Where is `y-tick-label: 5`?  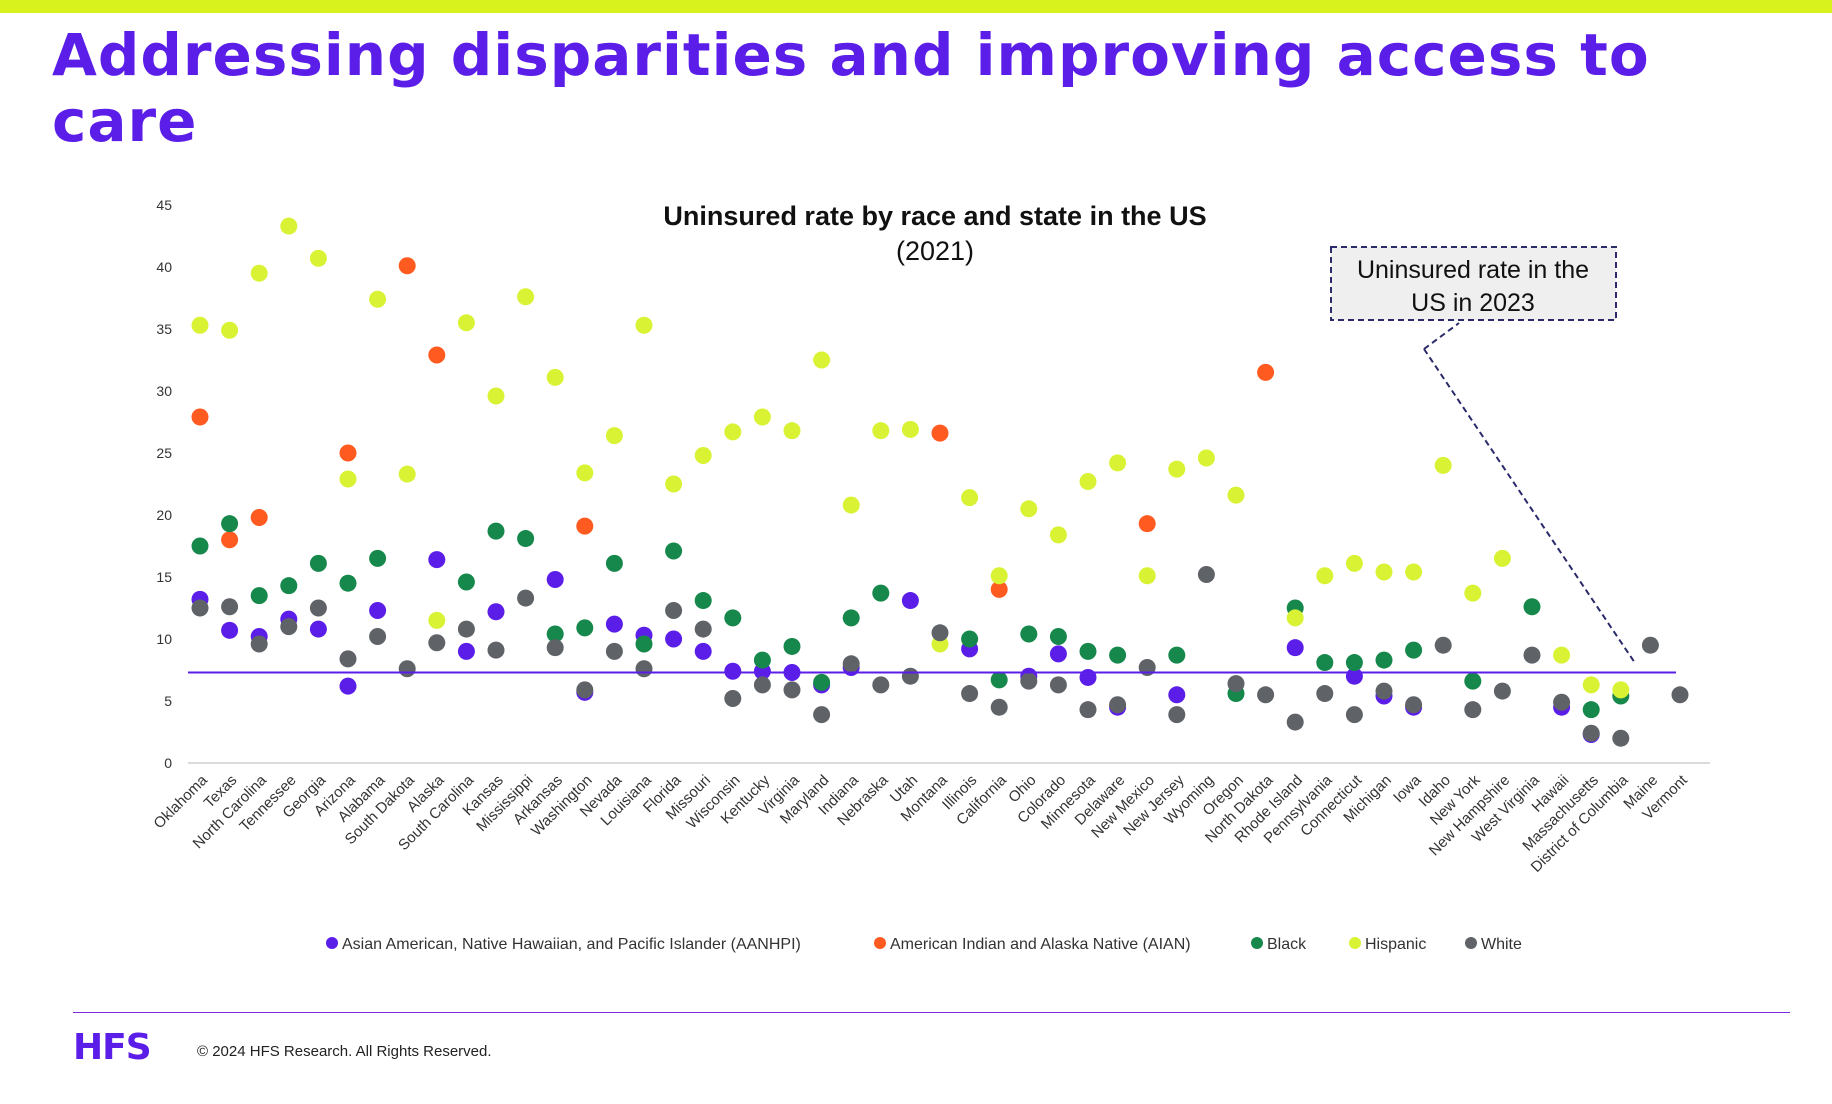
y-tick-label: 5 is located at coordinates (168, 701).